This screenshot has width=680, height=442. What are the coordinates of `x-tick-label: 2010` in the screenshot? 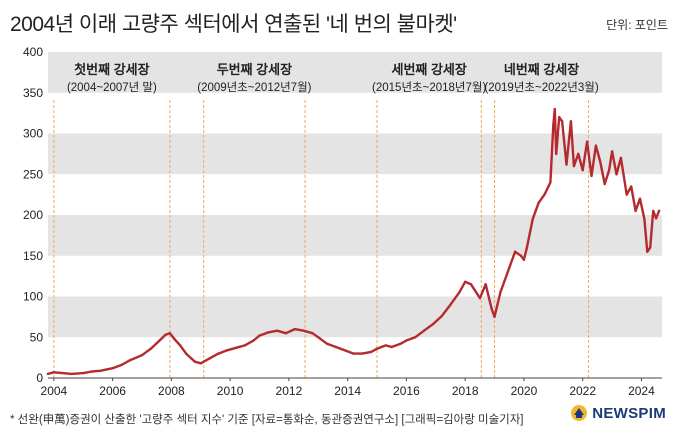 It's located at (230, 391).